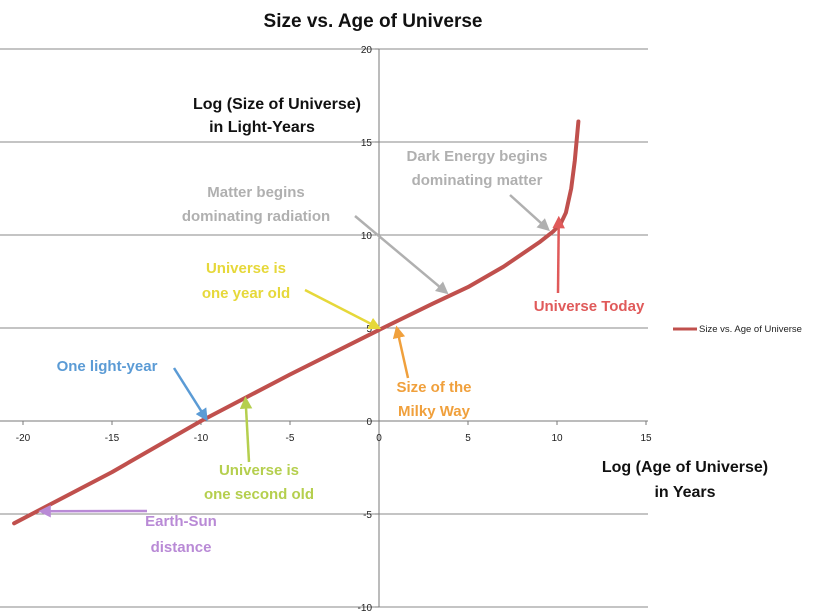 Image resolution: width=825 pixels, height=616 pixels. I want to click on y-tick-label: 10, so click(367, 236).